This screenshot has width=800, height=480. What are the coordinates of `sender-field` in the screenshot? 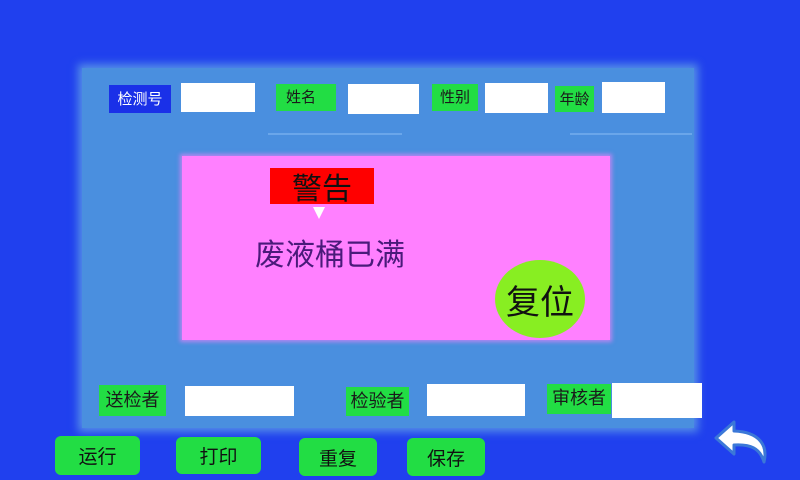 It's located at (239, 401).